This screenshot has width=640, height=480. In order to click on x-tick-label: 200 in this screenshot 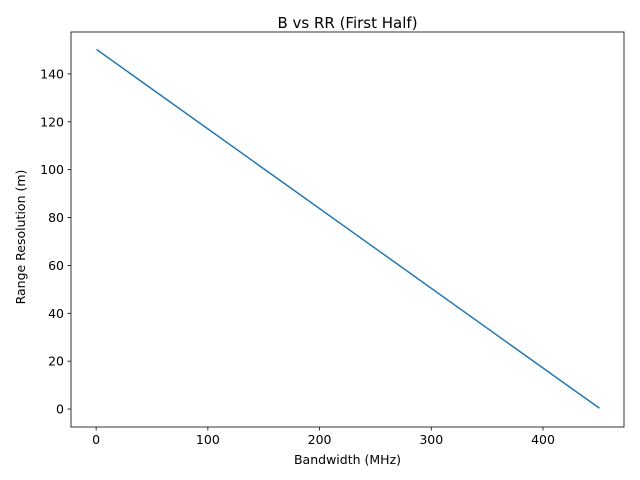, I will do `click(320, 439)`.